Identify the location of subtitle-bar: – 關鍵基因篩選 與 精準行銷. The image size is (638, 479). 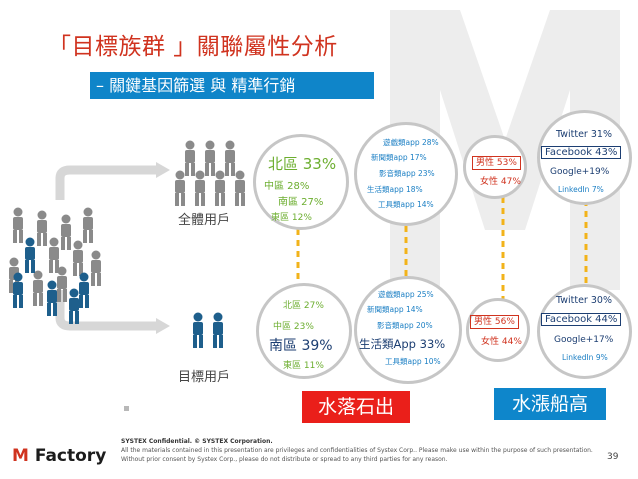
(232, 85).